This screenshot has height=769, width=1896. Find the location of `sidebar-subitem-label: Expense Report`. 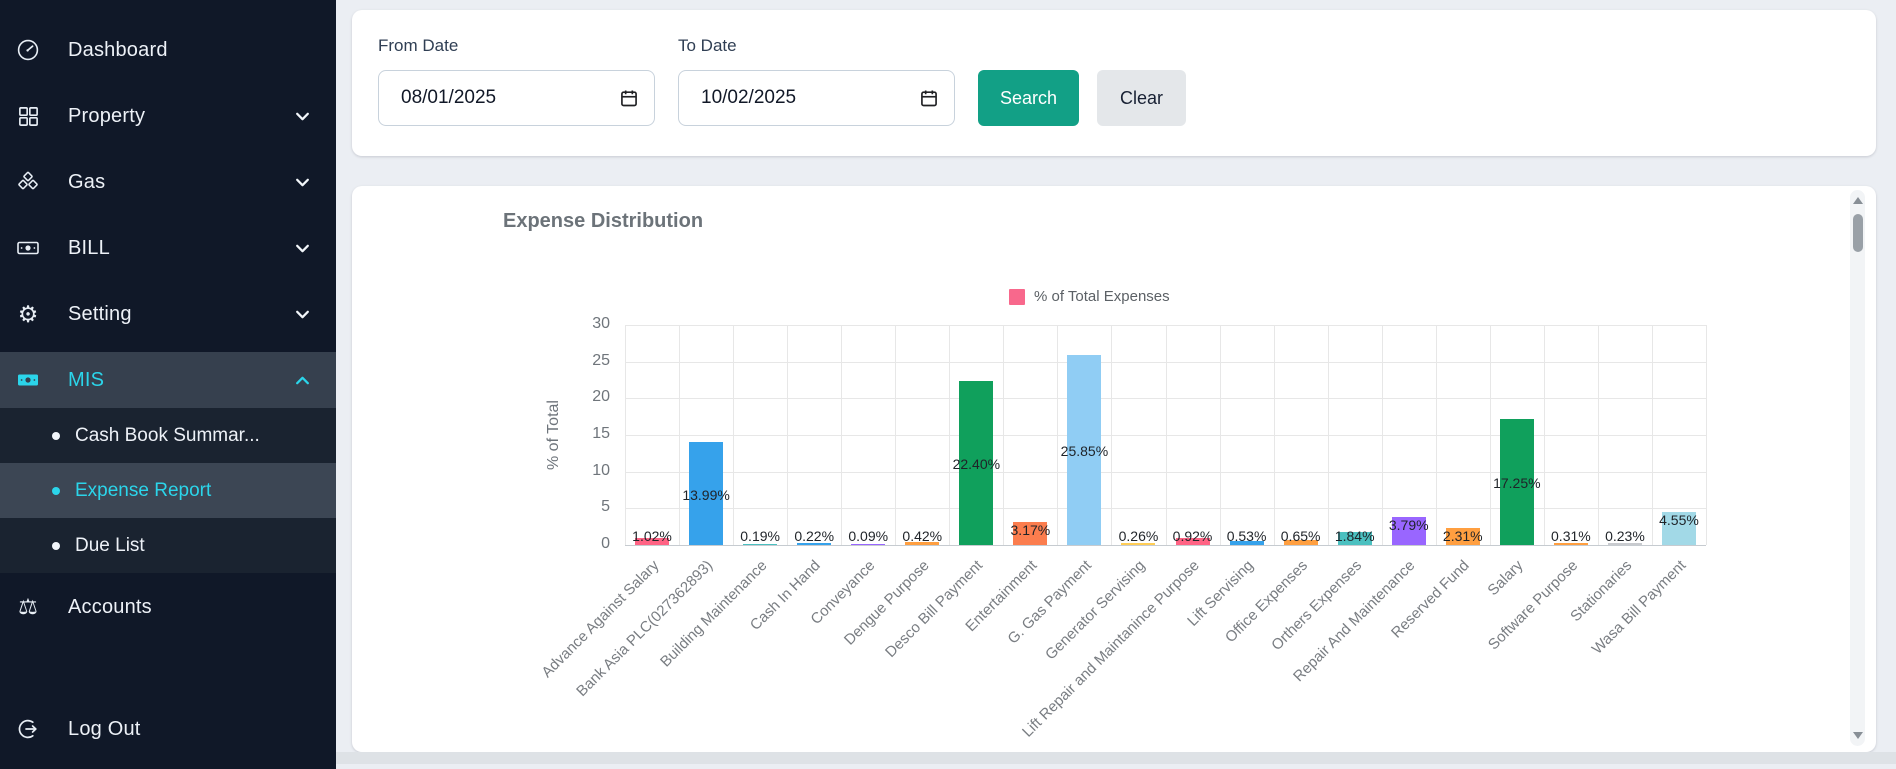

sidebar-subitem-label: Expense Report is located at coordinates (143, 490).